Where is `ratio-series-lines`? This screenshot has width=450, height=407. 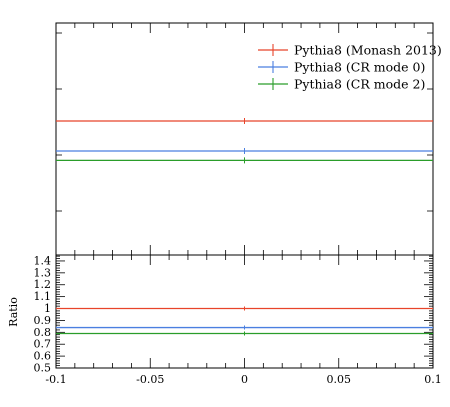
ratio-series-lines is located at coordinates (244, 321).